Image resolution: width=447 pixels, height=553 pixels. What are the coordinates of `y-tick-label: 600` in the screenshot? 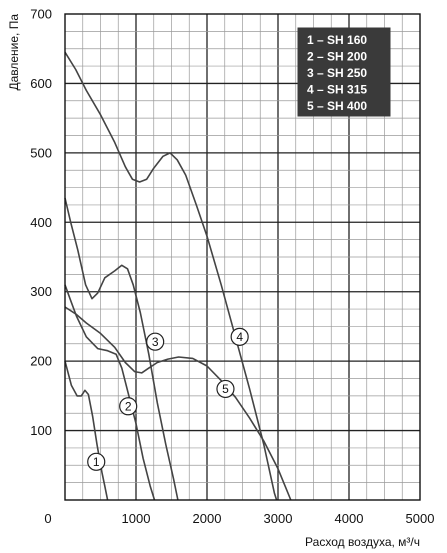 It's located at (41, 83).